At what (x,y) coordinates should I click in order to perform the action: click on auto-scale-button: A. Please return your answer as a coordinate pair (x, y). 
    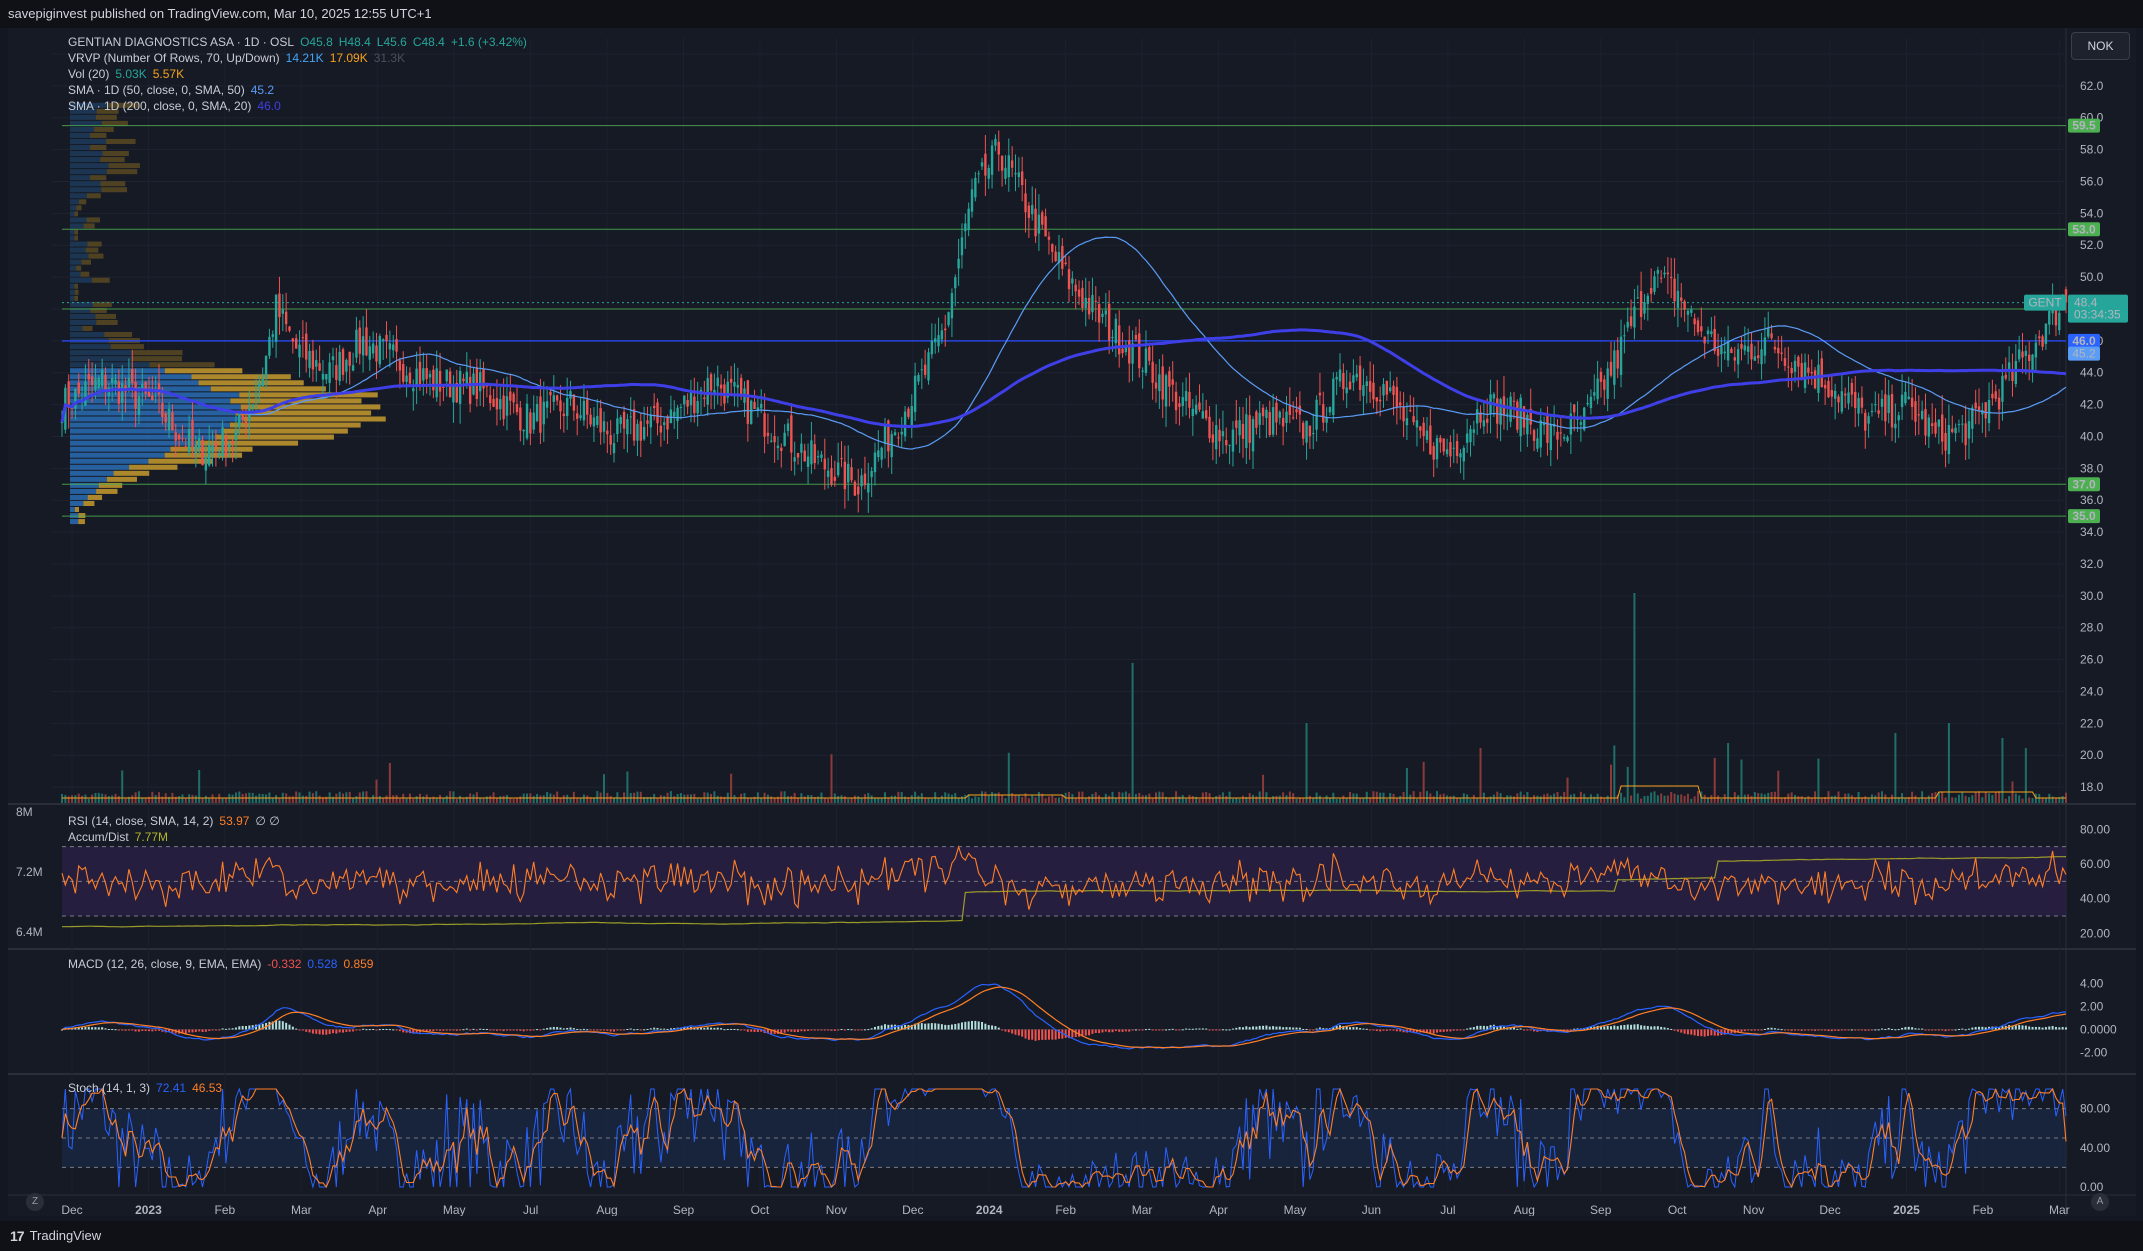
    Looking at the image, I should click on (2100, 1202).